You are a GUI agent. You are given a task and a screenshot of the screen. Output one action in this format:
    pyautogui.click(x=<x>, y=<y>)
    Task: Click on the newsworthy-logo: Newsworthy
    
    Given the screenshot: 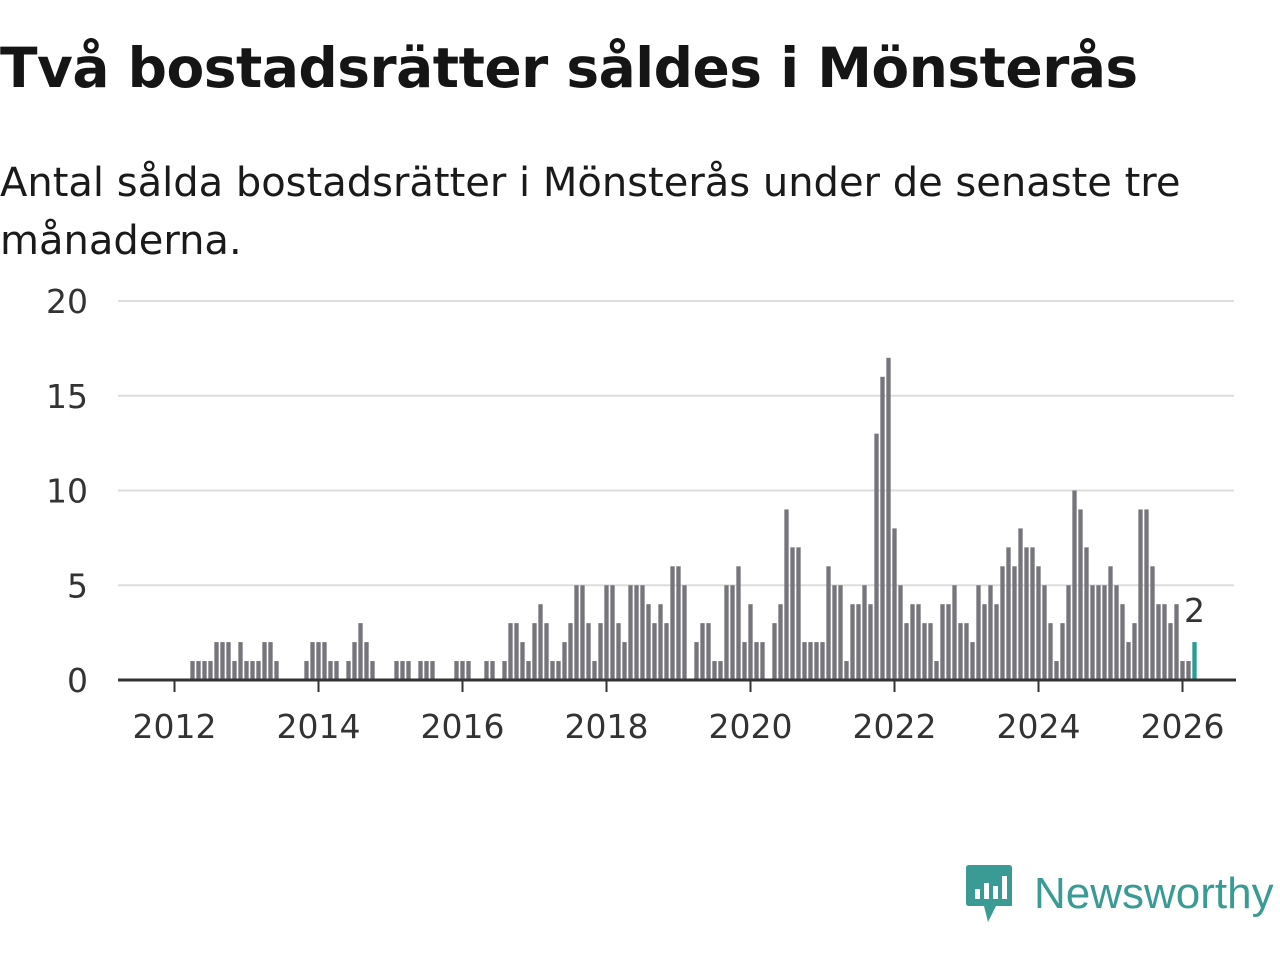 What is the action you would take?
    pyautogui.click(x=1119, y=894)
    